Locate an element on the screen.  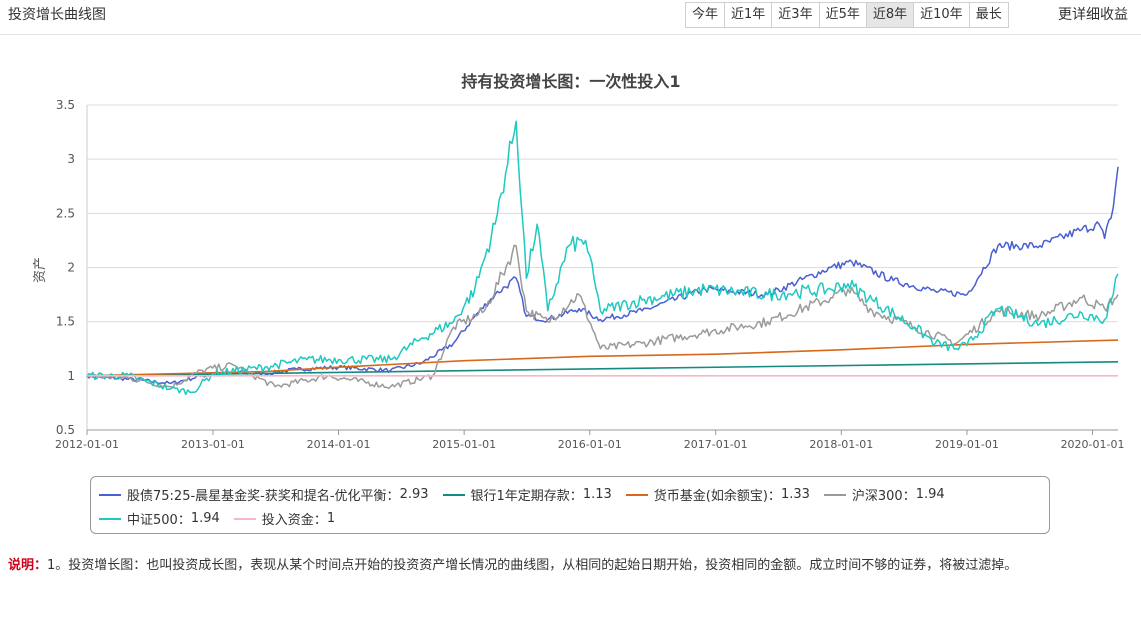
legend-label: 沪深300 is located at coordinates (877, 496).